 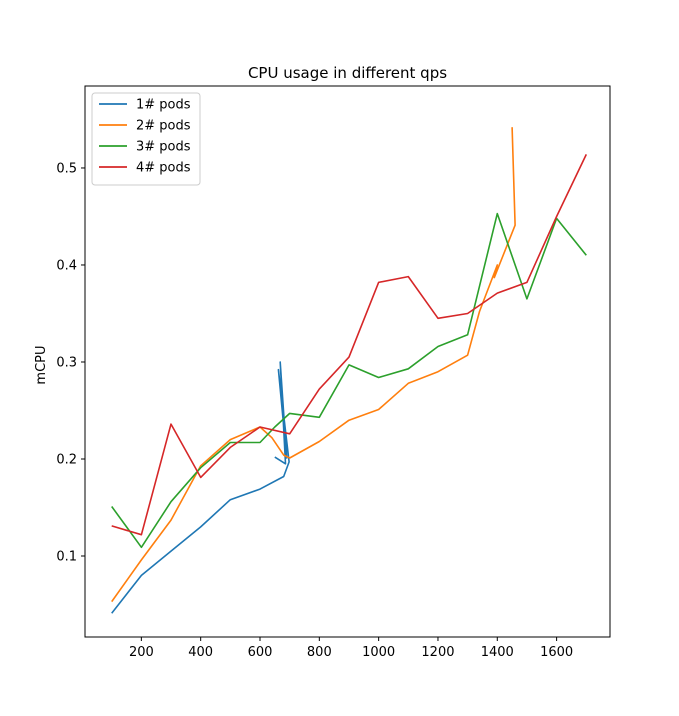 I want to click on y-tick-label: 0.2, so click(x=66, y=459).